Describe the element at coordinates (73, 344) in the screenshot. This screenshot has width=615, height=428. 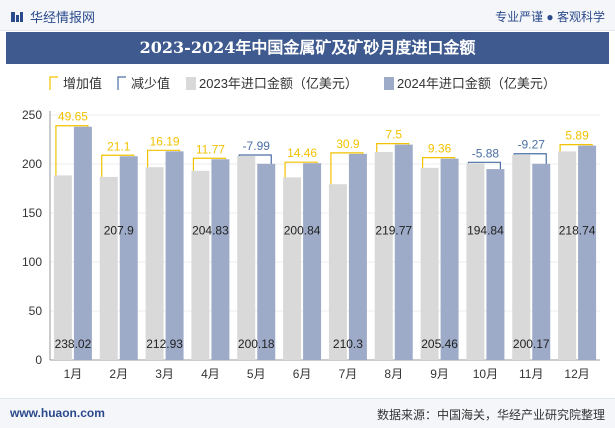
I see `value-label-2024: 238.02` at that location.